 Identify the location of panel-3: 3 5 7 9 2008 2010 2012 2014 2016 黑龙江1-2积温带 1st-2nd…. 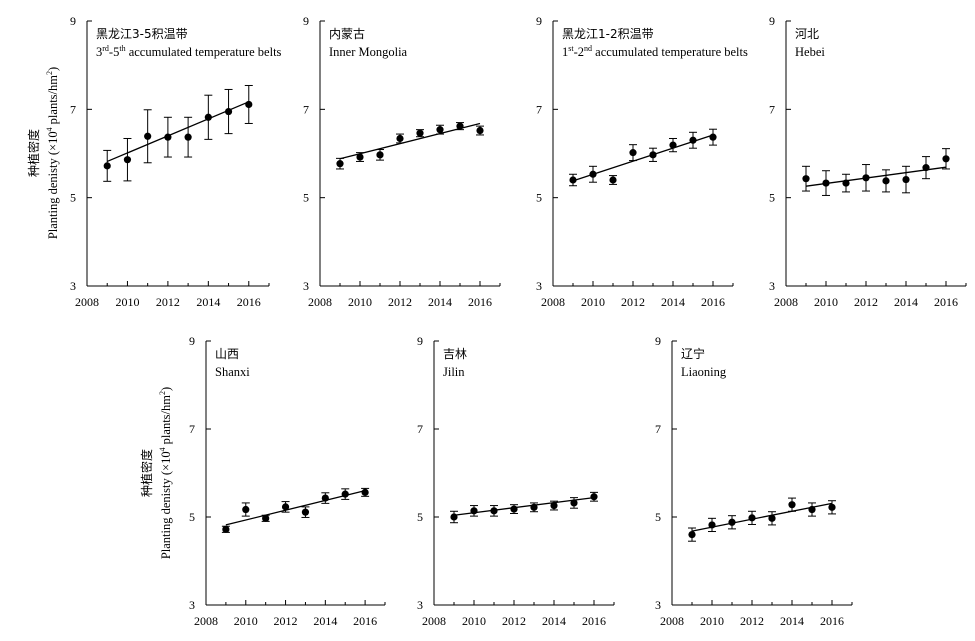
(642, 161).